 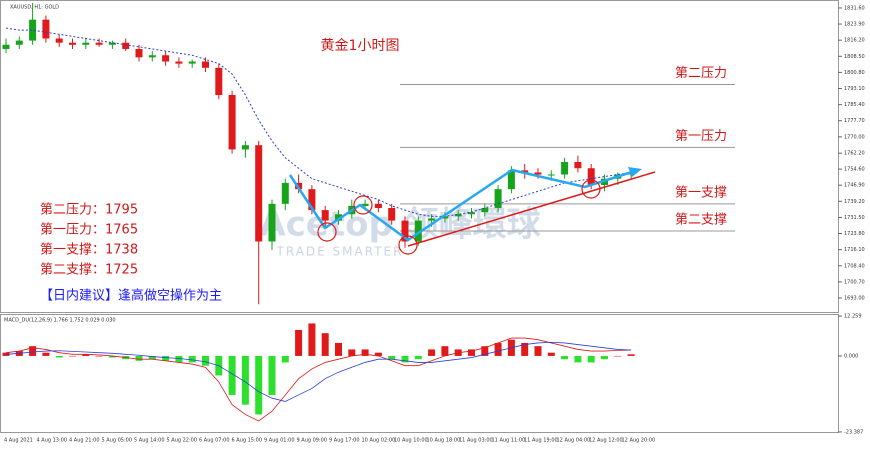 What do you see at coordinates (635, 172) in the screenshot?
I see `arrow-head` at bounding box center [635, 172].